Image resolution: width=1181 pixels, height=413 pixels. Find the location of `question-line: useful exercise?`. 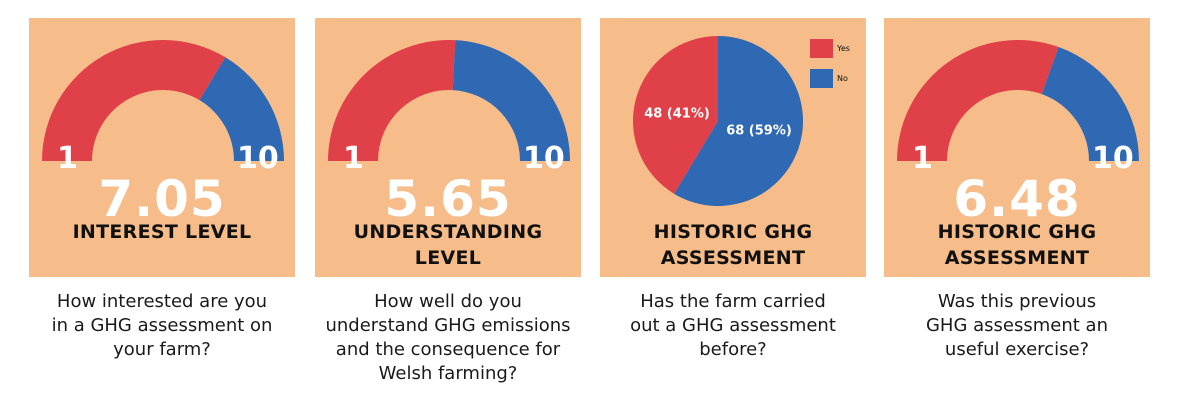

question-line: useful exercise? is located at coordinates (1017, 349).